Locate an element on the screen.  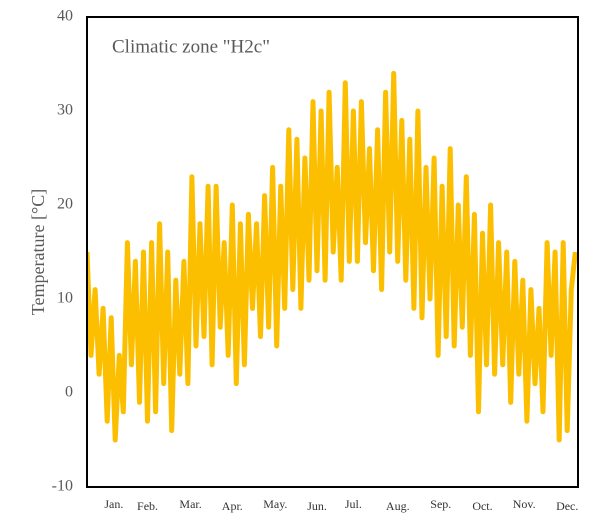
x-tick-label: Sep. is located at coordinates (440, 504).